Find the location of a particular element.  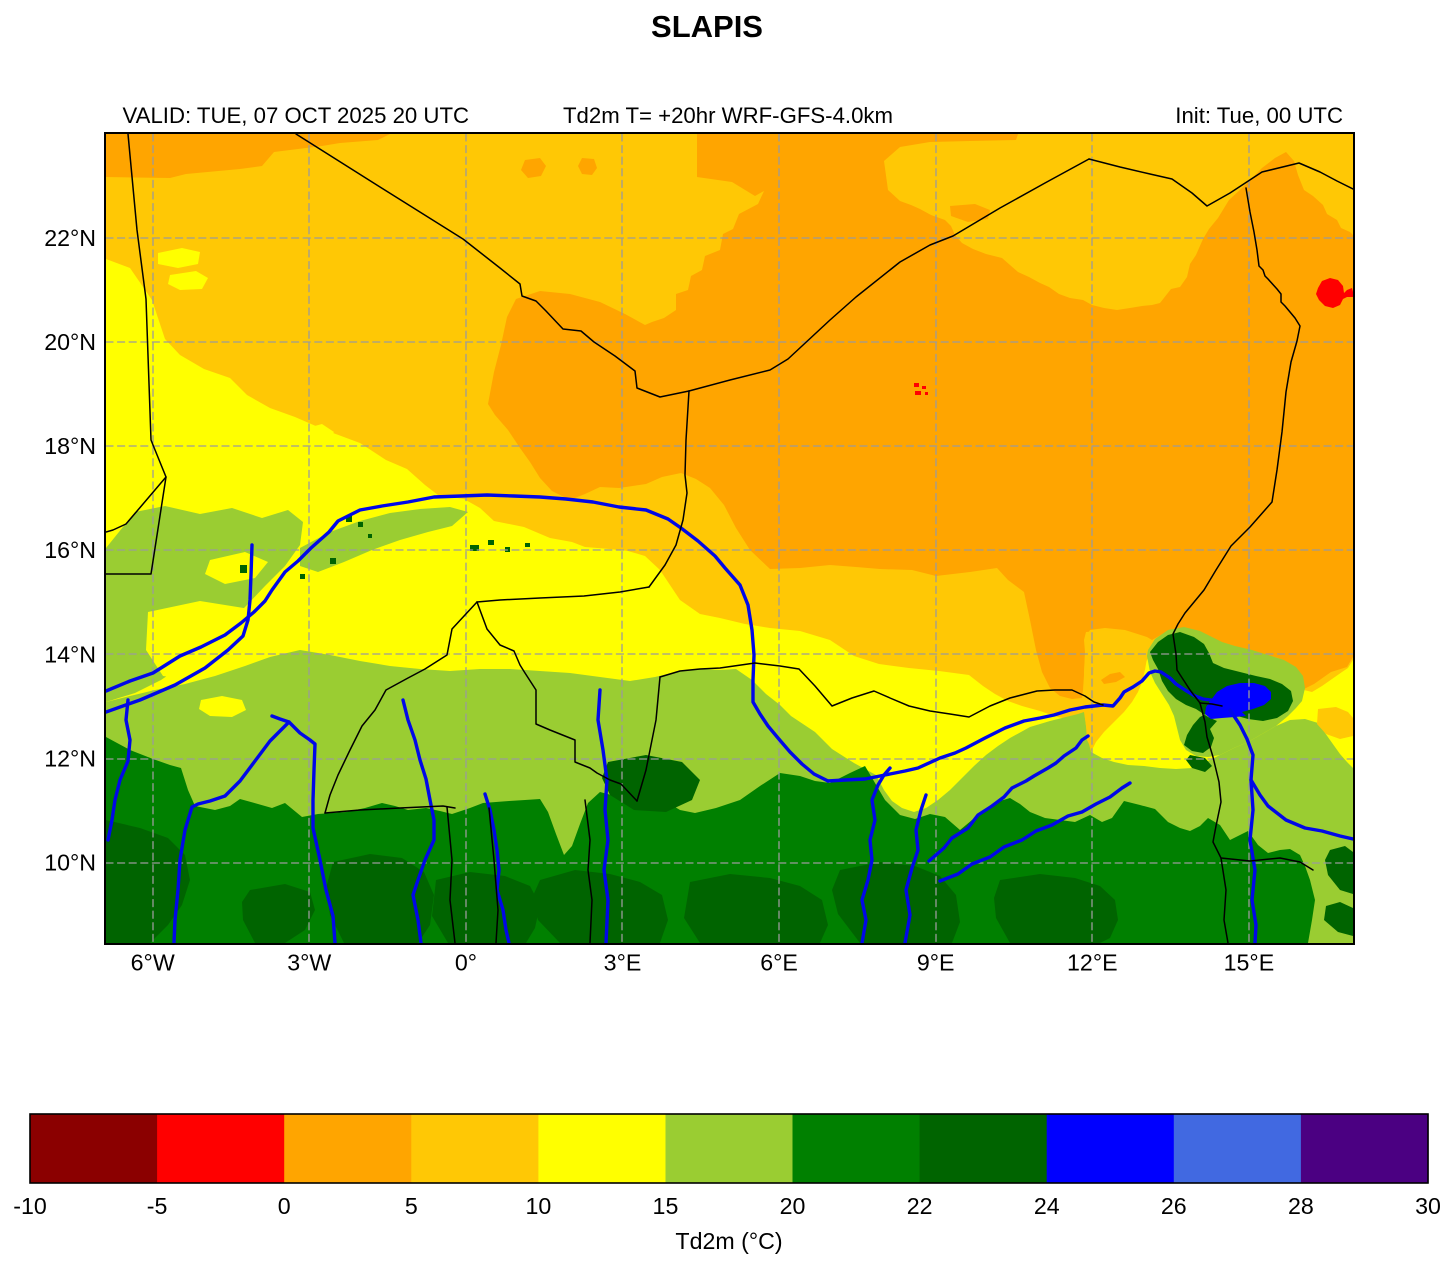

svg-text: 3°E is located at coordinates (623, 963).